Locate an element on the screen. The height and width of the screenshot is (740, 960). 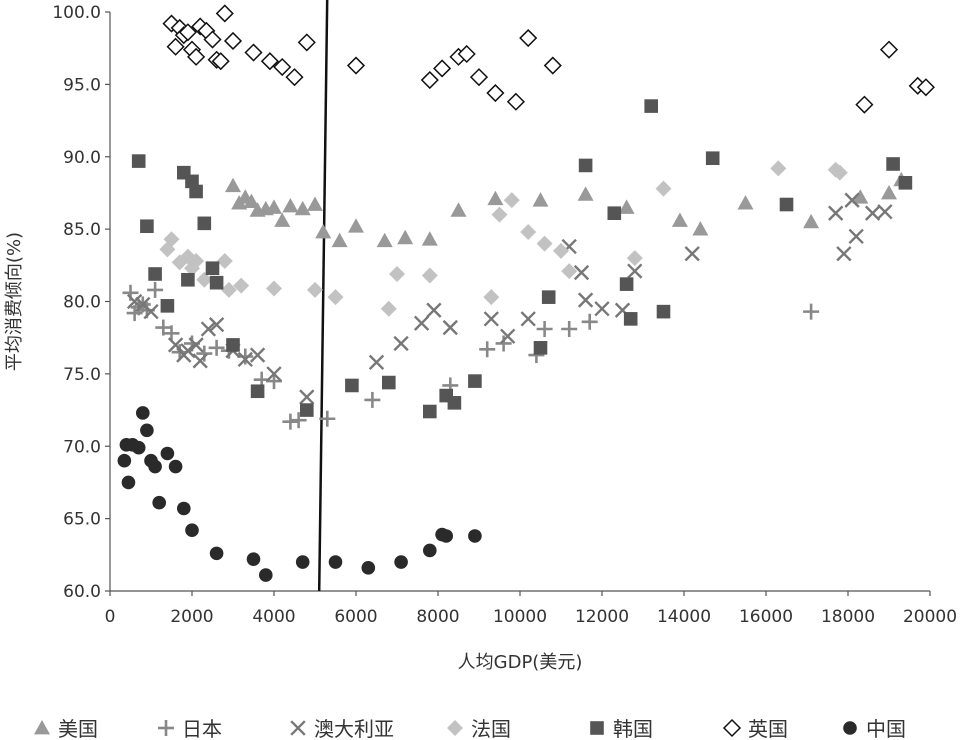
y-axis: 60.0 65.0 70.0 75.0 80.0 85.0 90.0 95.0 100.0 is located at coordinates (81, 302).